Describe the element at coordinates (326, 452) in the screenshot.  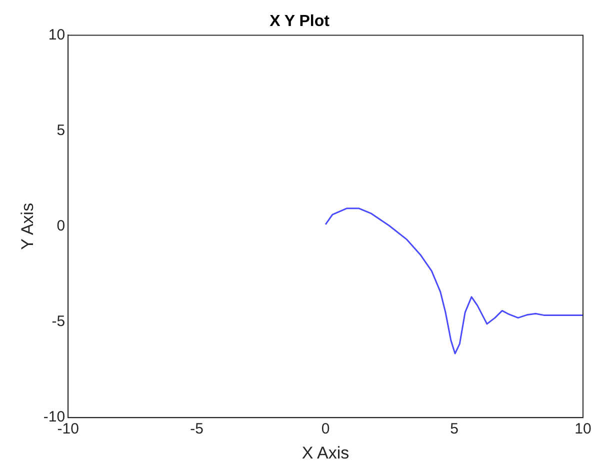
I see `x-axis-title: X Axis` at that location.